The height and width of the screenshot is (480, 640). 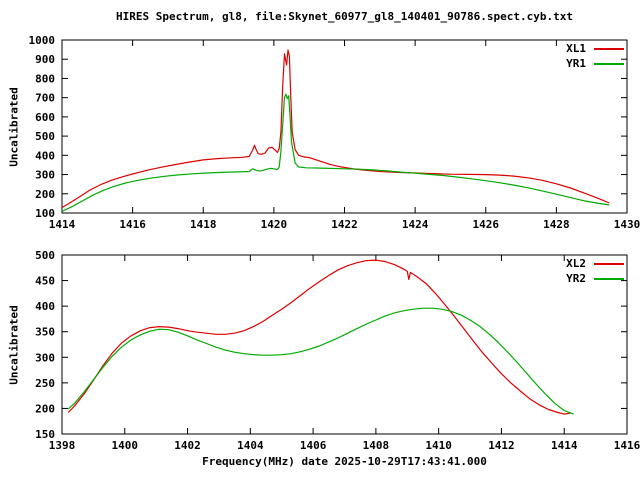 I want to click on x-tick-label: 1424, so click(x=415, y=224).